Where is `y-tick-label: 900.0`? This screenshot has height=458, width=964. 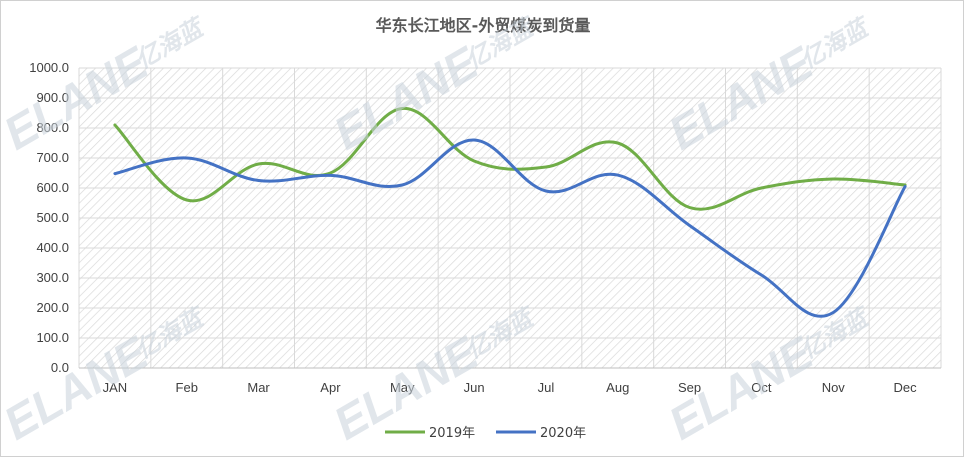 y-tick-label: 900.0 is located at coordinates (52, 97).